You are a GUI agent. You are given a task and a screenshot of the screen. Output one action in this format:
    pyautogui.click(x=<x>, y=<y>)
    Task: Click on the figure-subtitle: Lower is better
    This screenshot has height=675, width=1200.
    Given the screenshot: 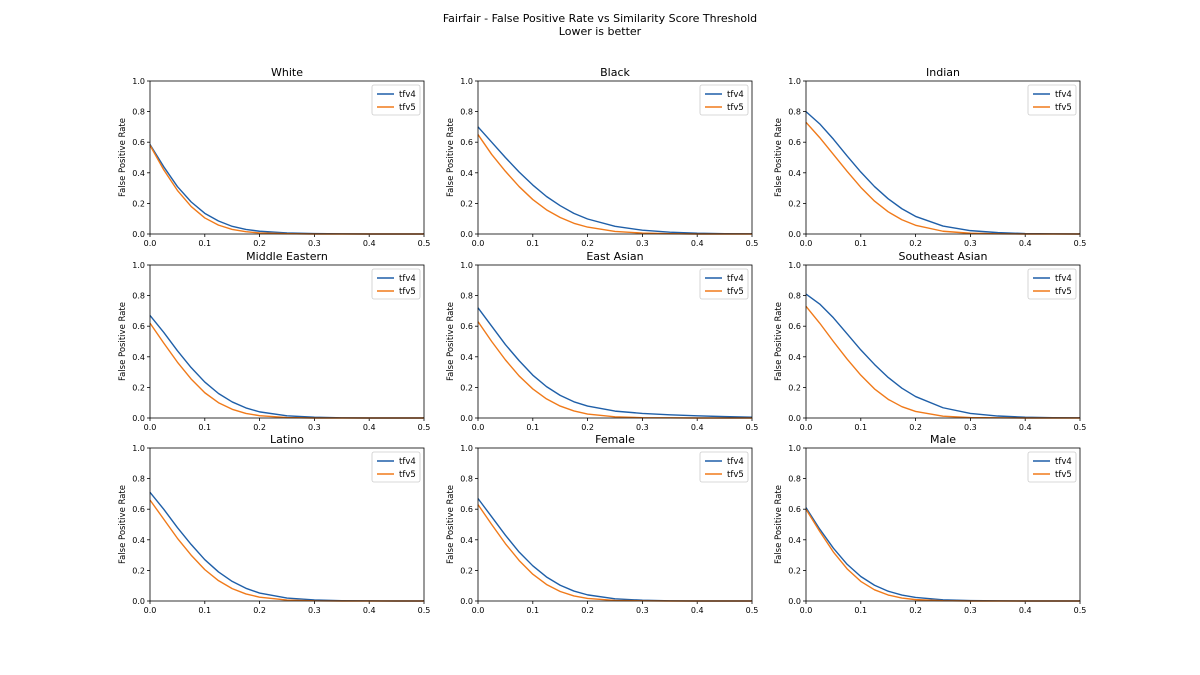 What is the action you would take?
    pyautogui.click(x=600, y=31)
    